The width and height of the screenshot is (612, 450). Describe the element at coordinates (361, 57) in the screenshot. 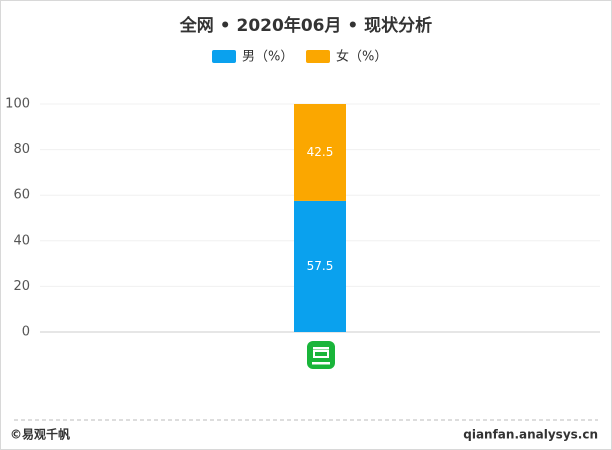

I see `legend-label: 女（%）` at that location.